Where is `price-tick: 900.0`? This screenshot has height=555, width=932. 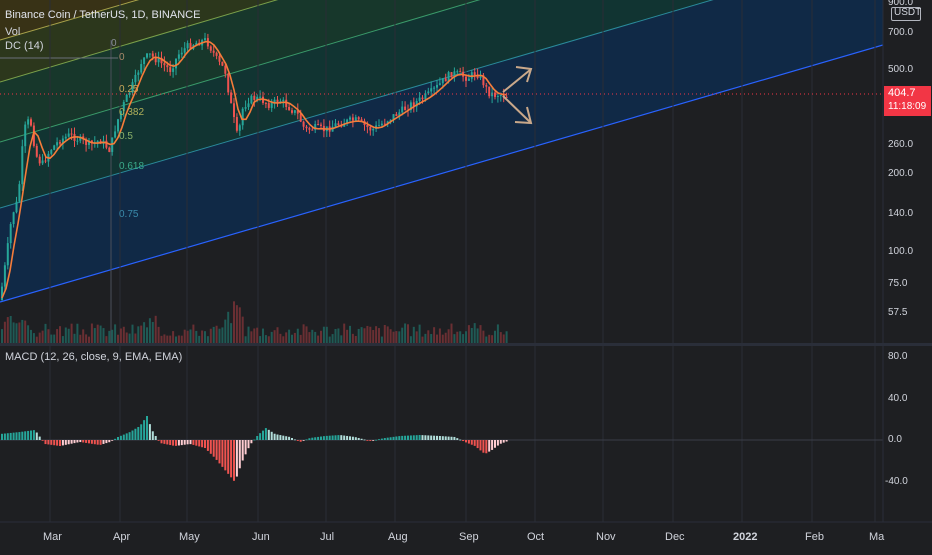 price-tick: 900.0 is located at coordinates (901, 4).